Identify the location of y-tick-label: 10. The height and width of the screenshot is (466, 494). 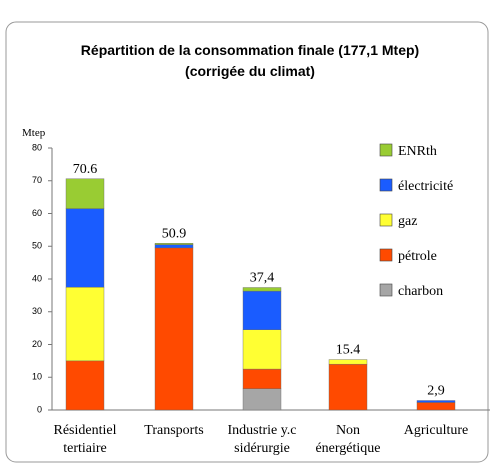
(37, 377).